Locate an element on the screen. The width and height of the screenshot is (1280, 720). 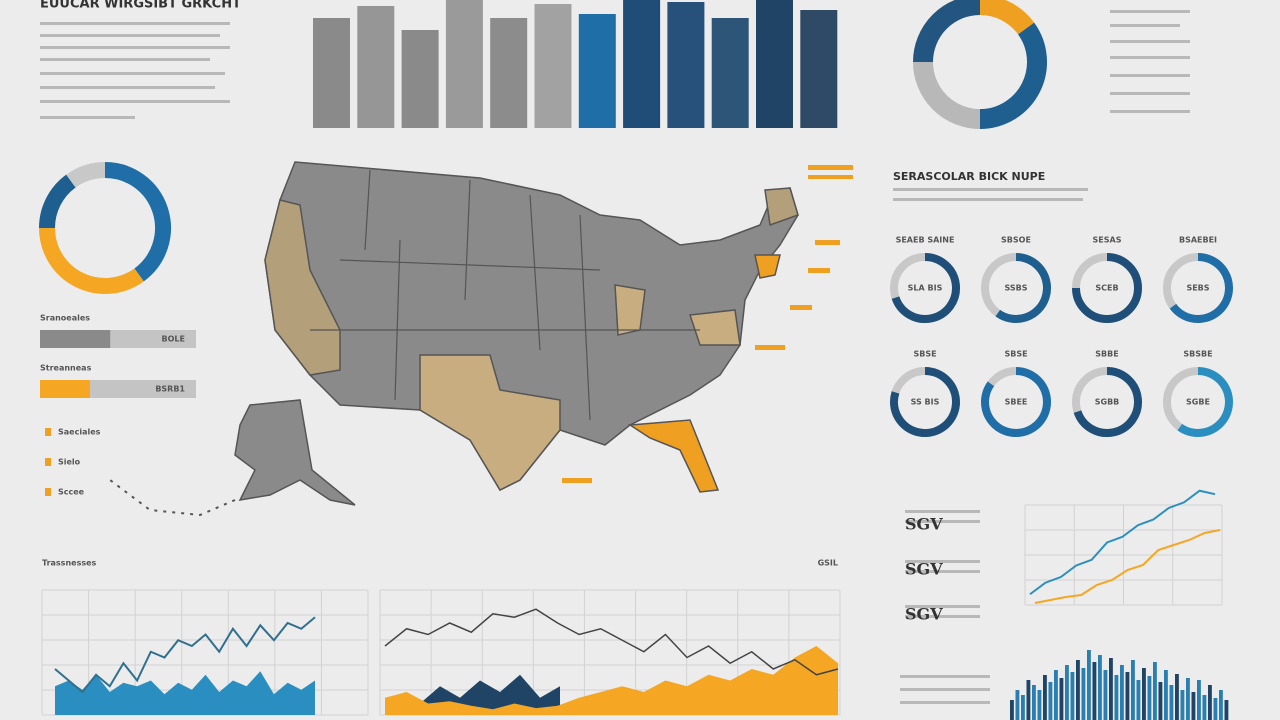
ring-center: SLA BIS is located at coordinates (925, 288).